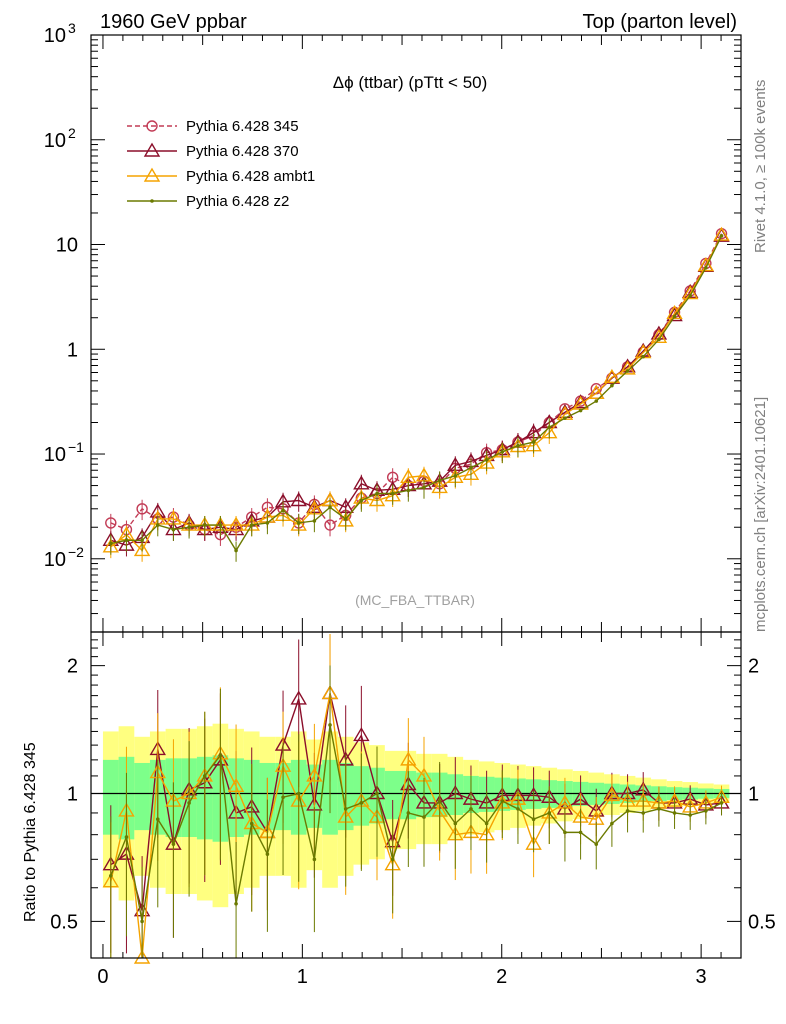 Image resolution: width=786 pixels, height=1024 pixels. What do you see at coordinates (76, 552) in the screenshot?
I see `y-tick-exponent: −2` at bounding box center [76, 552].